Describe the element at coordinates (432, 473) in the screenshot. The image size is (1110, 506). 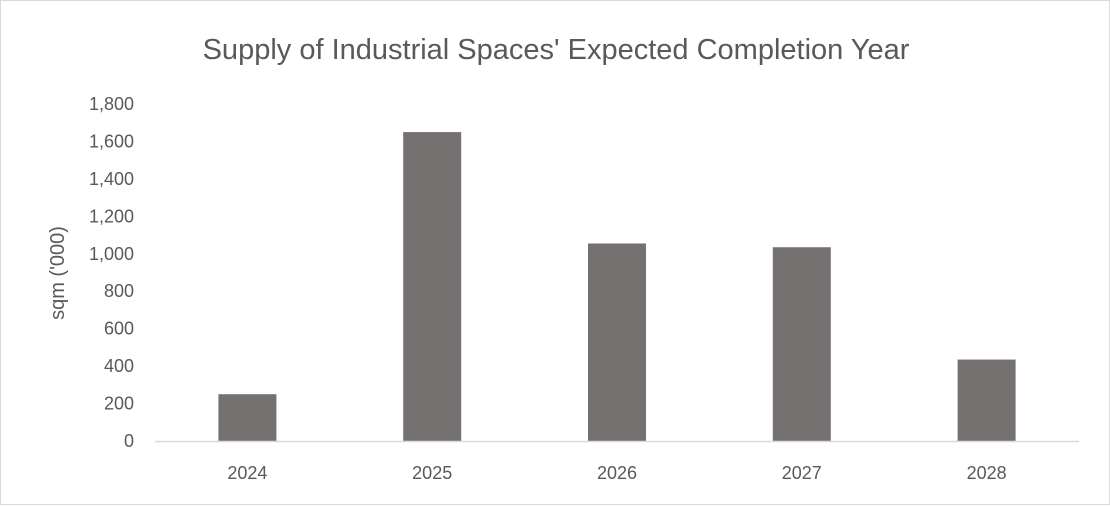
I see `x-tick-label: 2025` at that location.